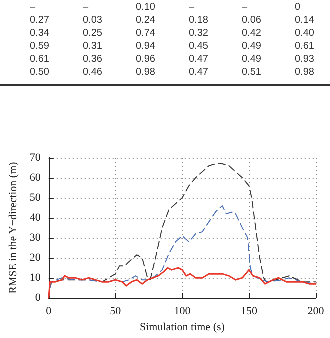 The image size is (330, 338). Describe the element at coordinates (36, 178) in the screenshot. I see `y-tick-label: 60` at that location.